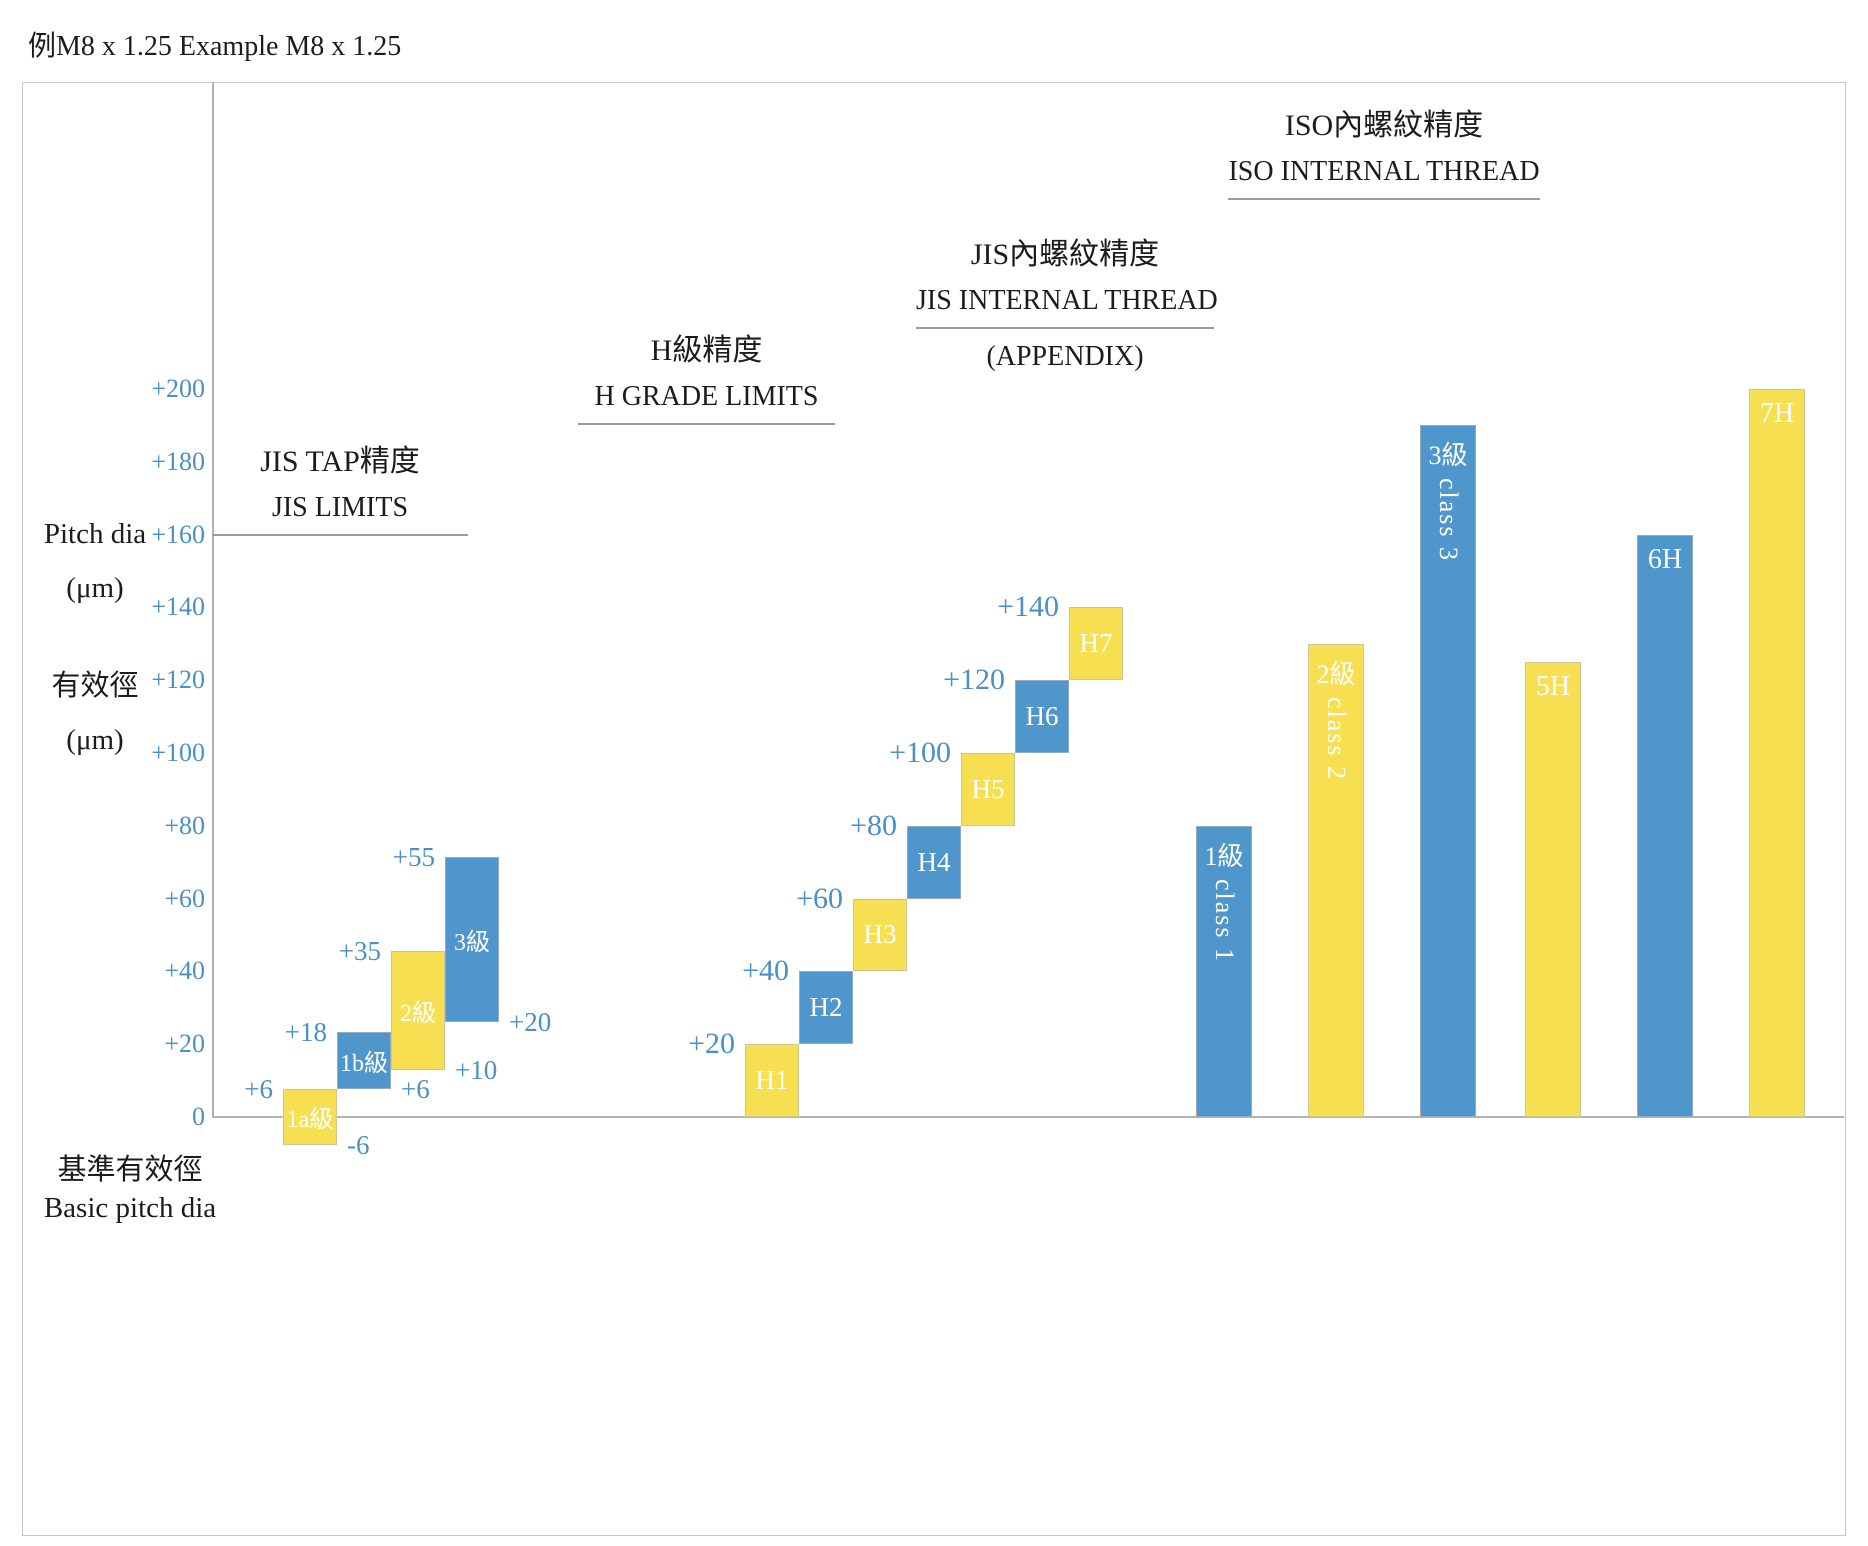  I want to click on y-tick-0: 0, so click(198, 1116).